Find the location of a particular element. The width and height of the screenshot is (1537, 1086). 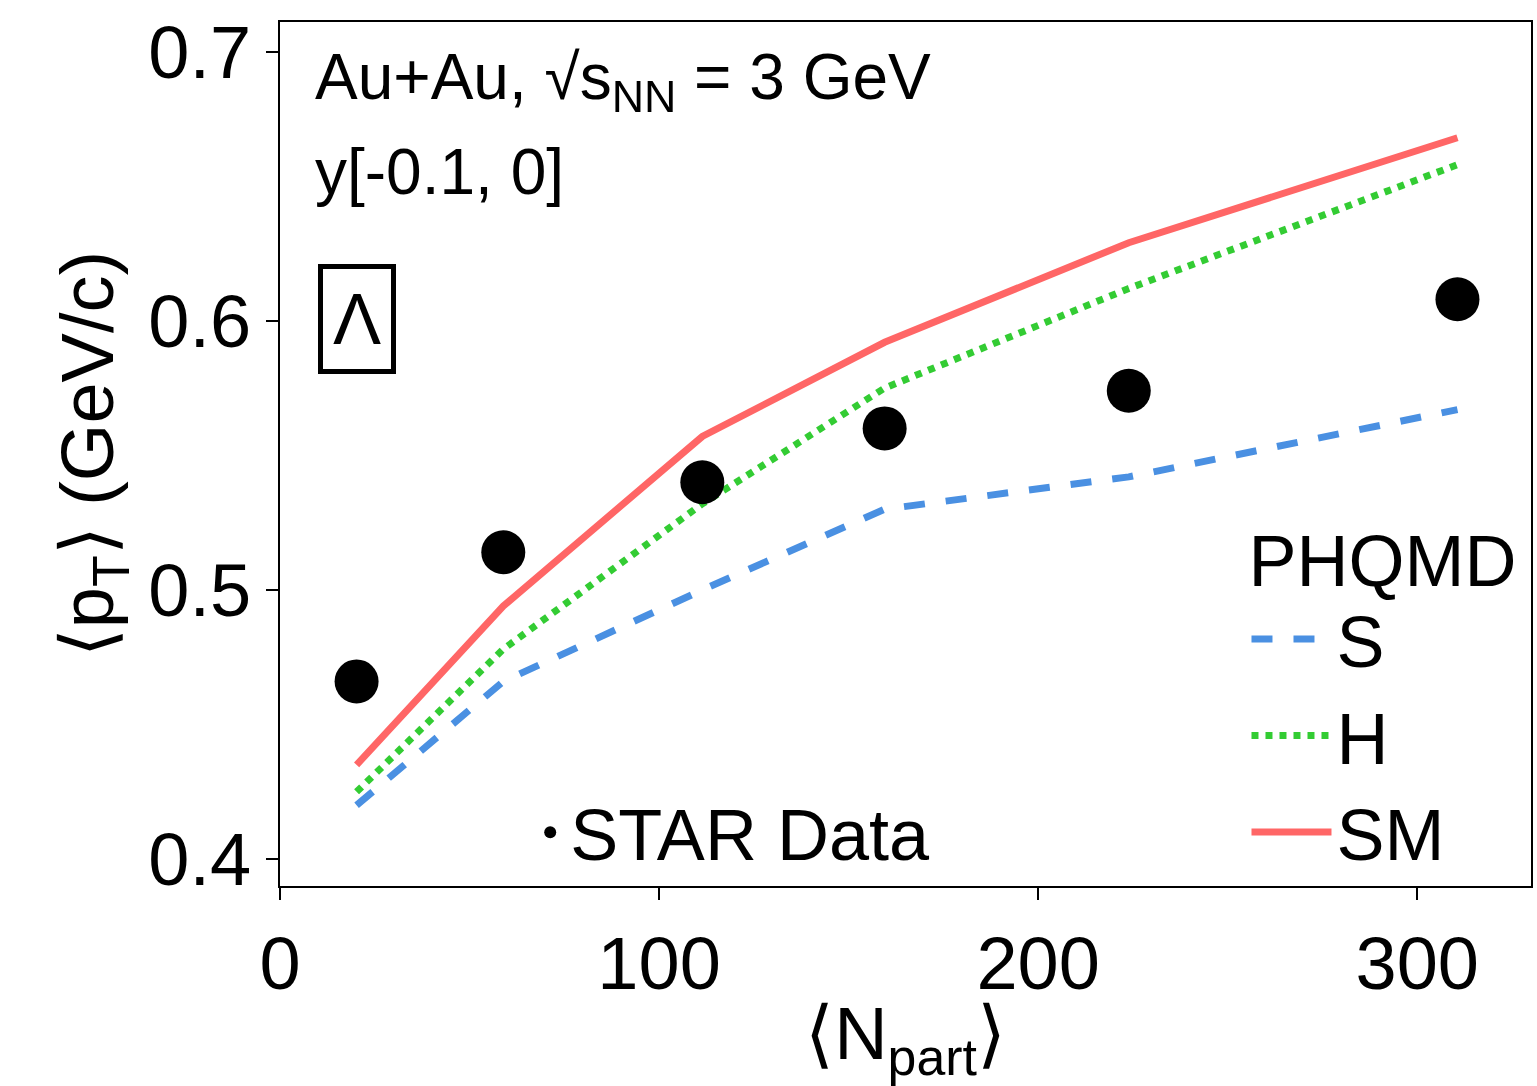

annotation: Λ is located at coordinates (357, 319).